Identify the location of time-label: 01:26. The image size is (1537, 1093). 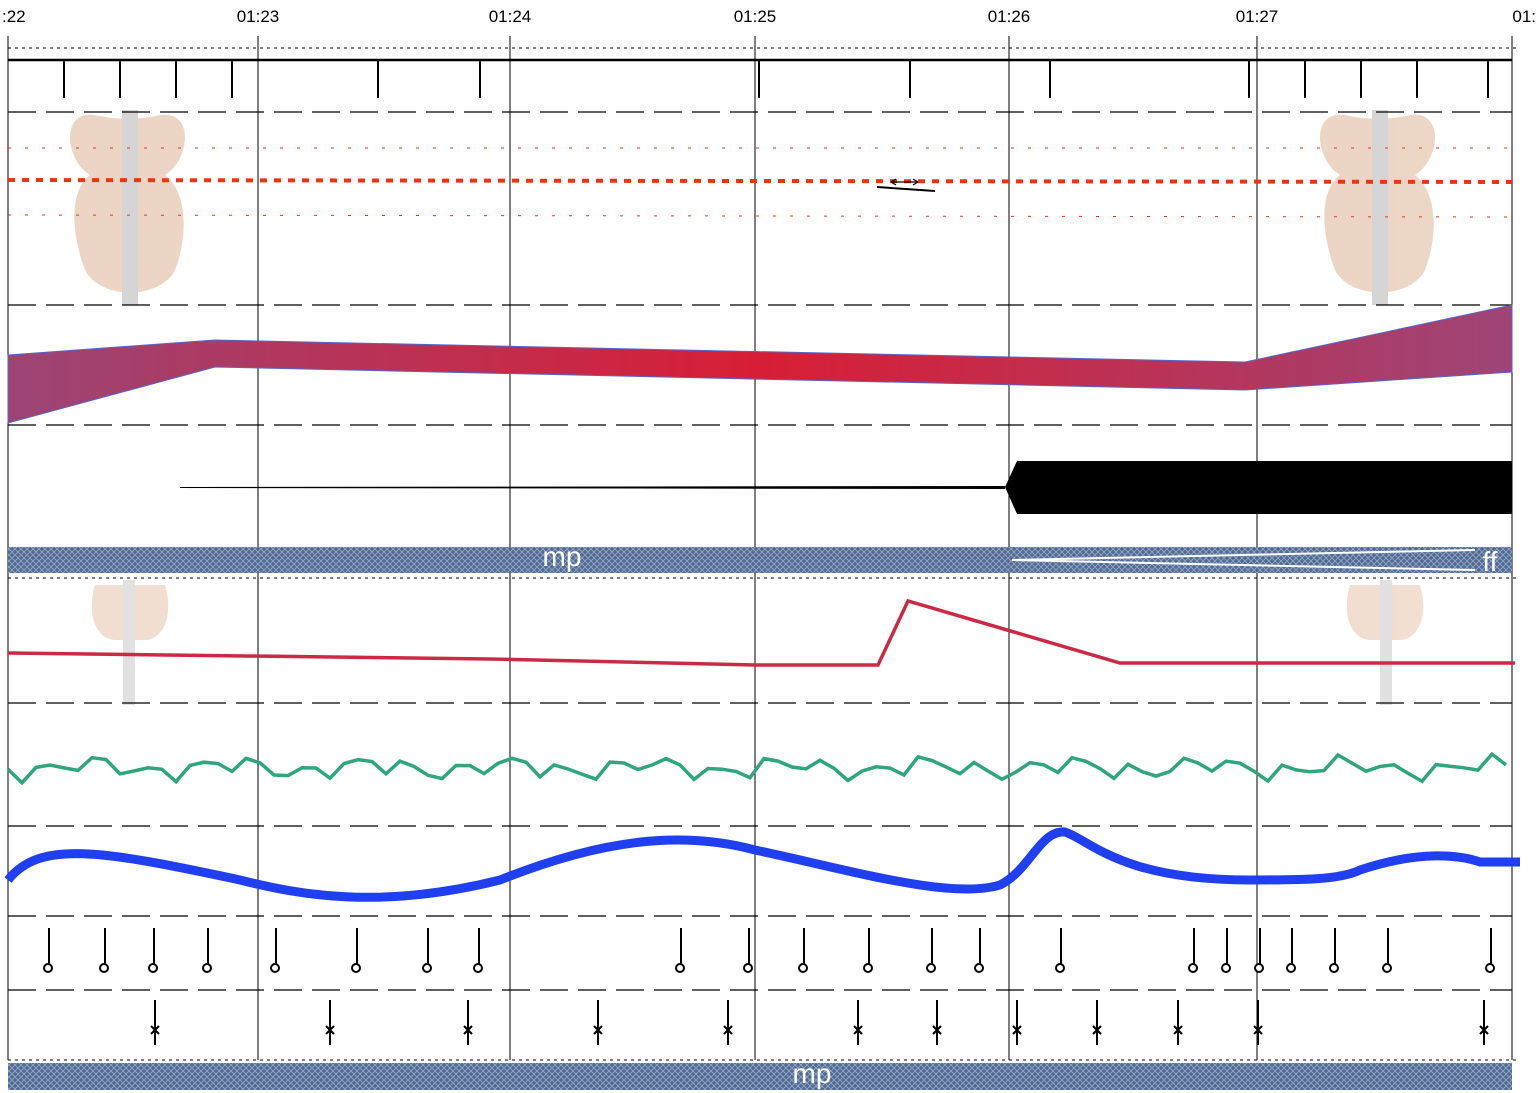
(1009, 16).